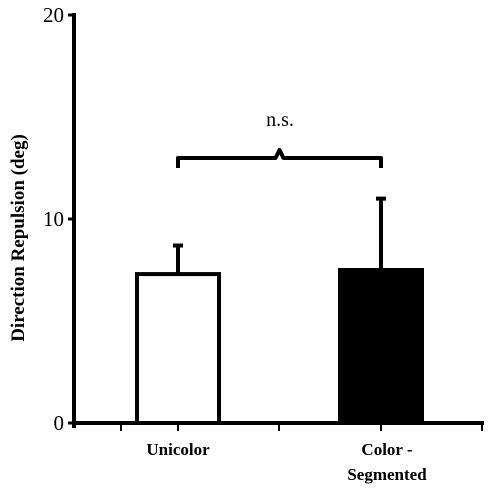 The width and height of the screenshot is (491, 494). I want to click on y-axis-title: Direction Repulsion (deg), so click(18, 238).